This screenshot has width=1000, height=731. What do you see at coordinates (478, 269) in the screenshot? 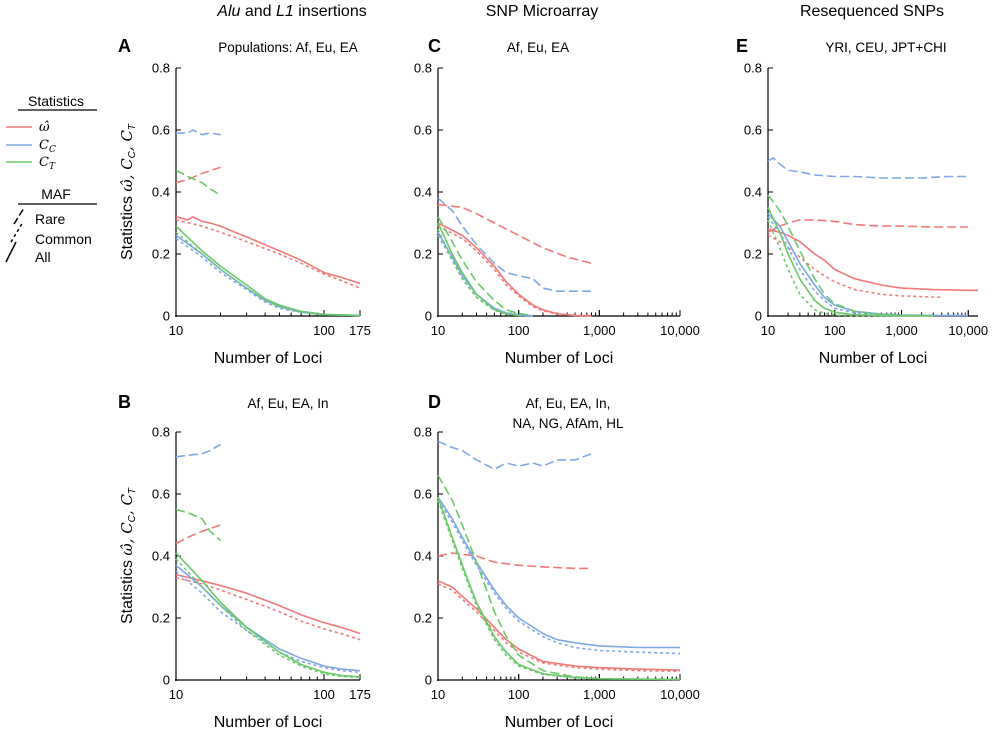
I see `panel-c-series-ct-all` at bounding box center [478, 269].